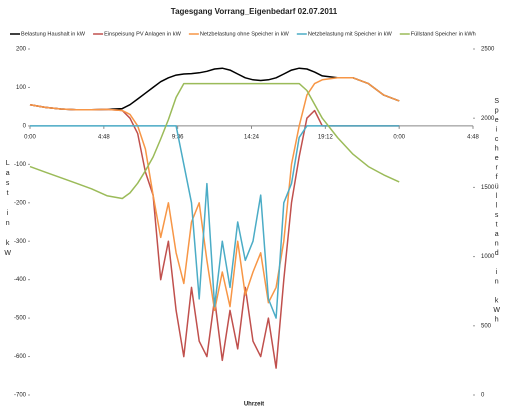 The width and height of the screenshot is (509, 415). Describe the element at coordinates (254, 405) in the screenshot. I see `x-axis-label: Uhrzeit` at that location.